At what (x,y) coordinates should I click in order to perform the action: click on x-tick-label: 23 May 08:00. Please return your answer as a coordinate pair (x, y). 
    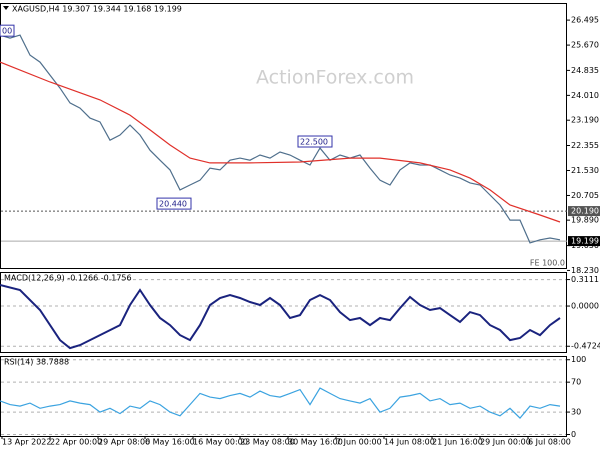
    Looking at the image, I should click on (267, 442).